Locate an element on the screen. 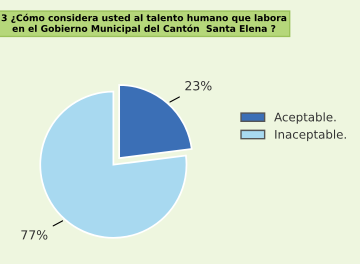  chart-title: 3 ¿Cómo considera usted al talento humano que labora en el Gobierno Municipal del Cantón Santa Elena ? is located at coordinates (144, 24).